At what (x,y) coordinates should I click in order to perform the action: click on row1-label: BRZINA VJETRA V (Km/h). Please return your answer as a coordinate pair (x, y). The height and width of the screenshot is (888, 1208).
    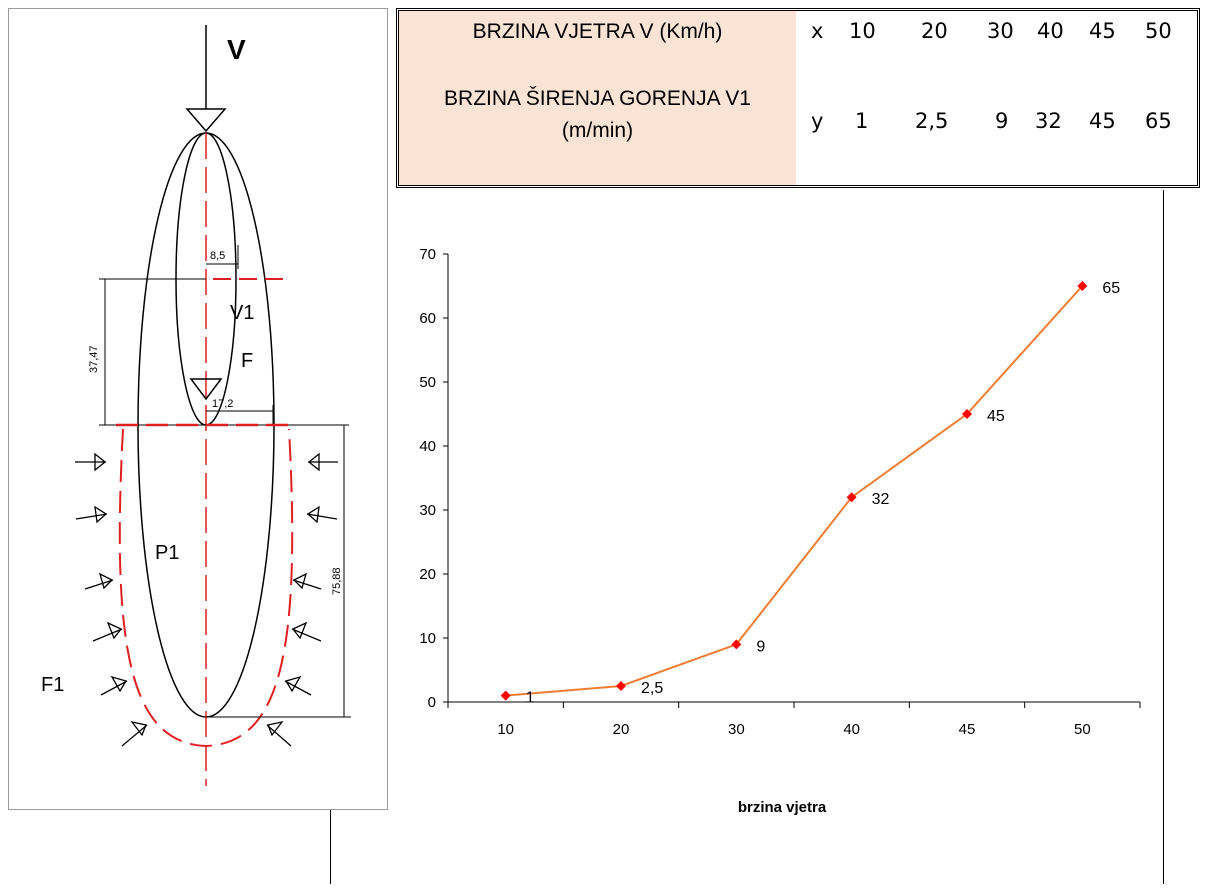
    Looking at the image, I should click on (597, 32).